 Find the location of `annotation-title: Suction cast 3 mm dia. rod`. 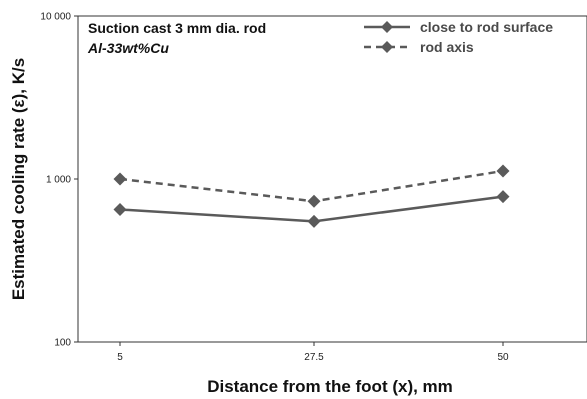

annotation-title: Suction cast 3 mm dia. rod is located at coordinates (177, 28).